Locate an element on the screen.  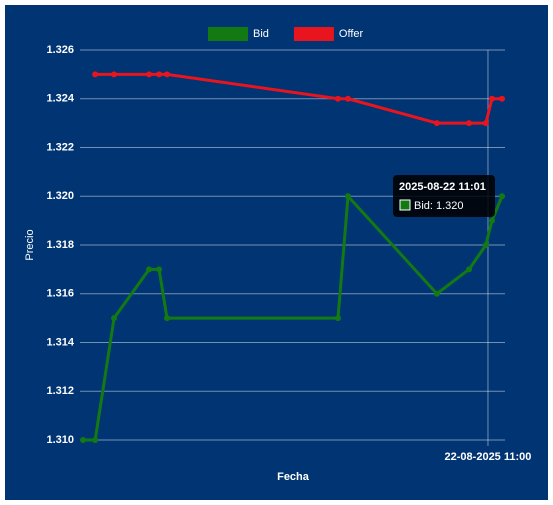
tooltip-label: Bid: 1.320 is located at coordinates (439, 206).